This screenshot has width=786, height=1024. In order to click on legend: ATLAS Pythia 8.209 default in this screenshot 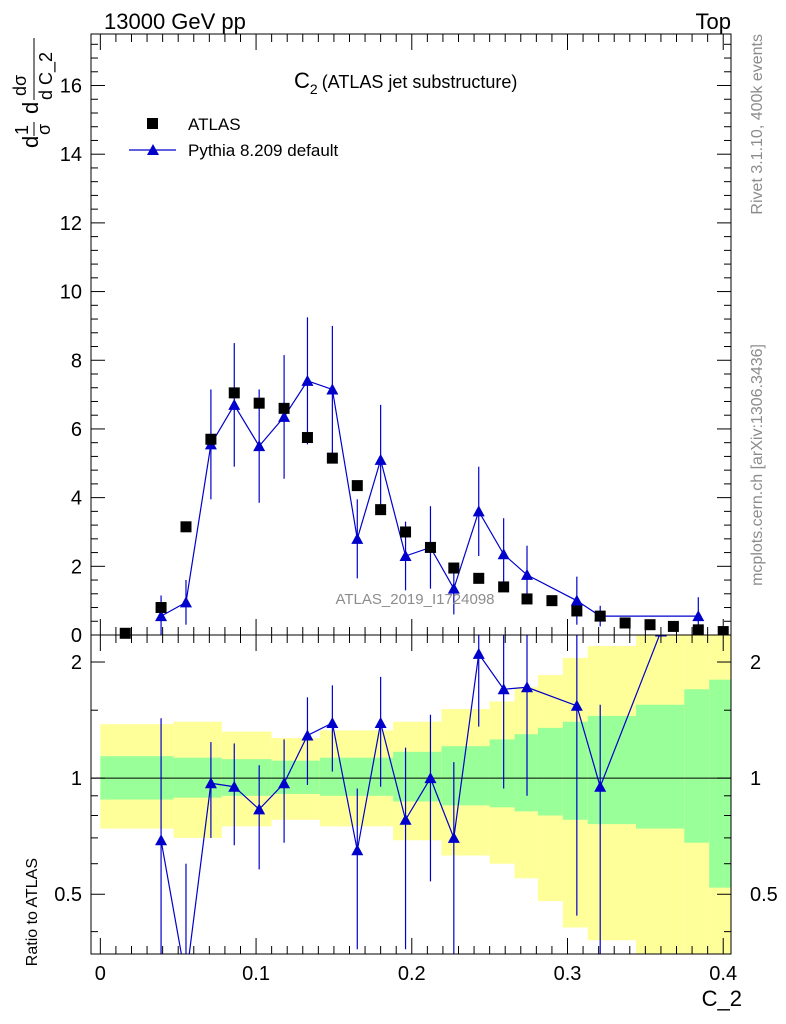, I will do `click(234, 137)`.